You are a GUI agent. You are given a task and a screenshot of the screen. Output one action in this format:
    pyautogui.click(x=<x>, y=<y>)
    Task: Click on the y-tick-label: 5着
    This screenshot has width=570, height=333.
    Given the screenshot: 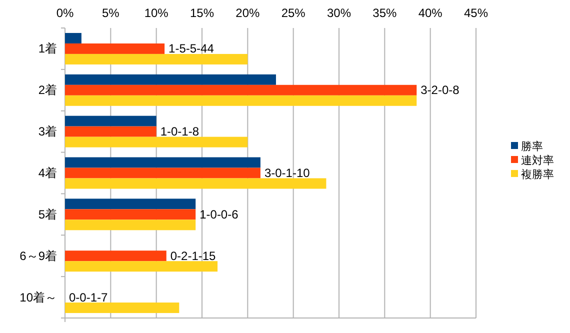 What is the action you would take?
    pyautogui.click(x=47, y=214)
    